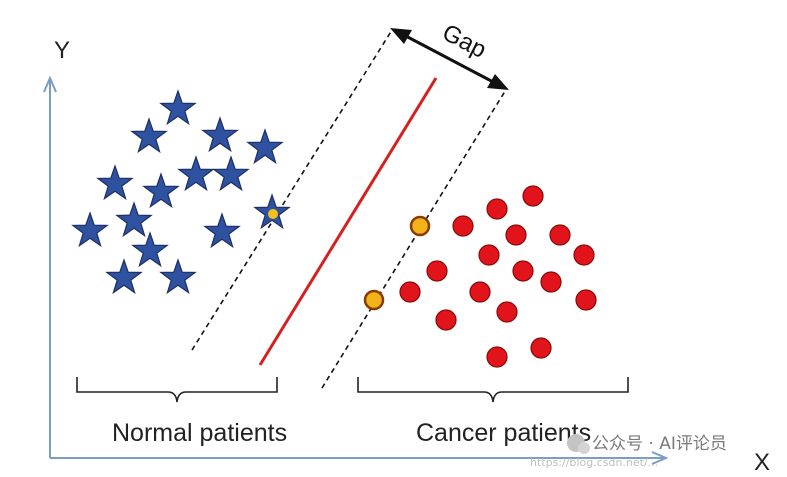  I want to click on support-vector-star-center, so click(273, 214).